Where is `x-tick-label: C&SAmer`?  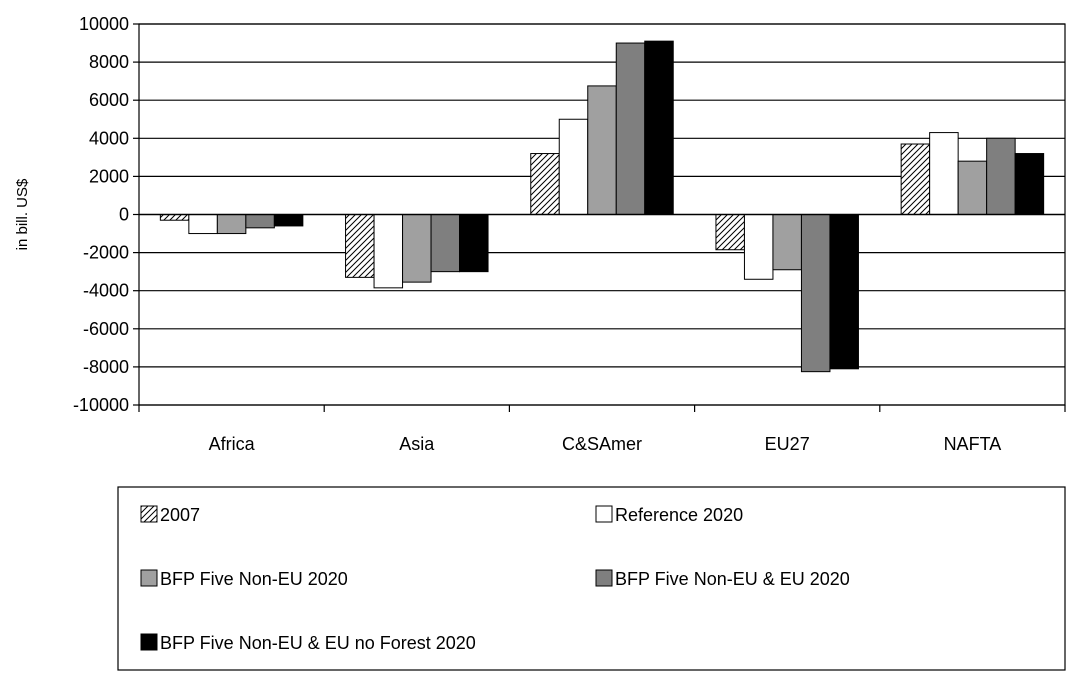
x-tick-label: C&SAmer is located at coordinates (602, 444).